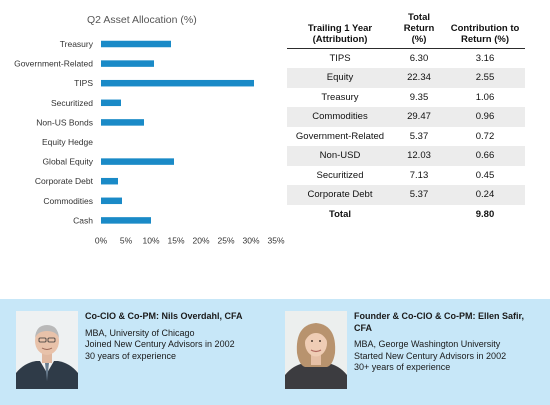 The image size is (550, 405). What do you see at coordinates (340, 214) in the screenshot?
I see `total-label: Total` at bounding box center [340, 214].